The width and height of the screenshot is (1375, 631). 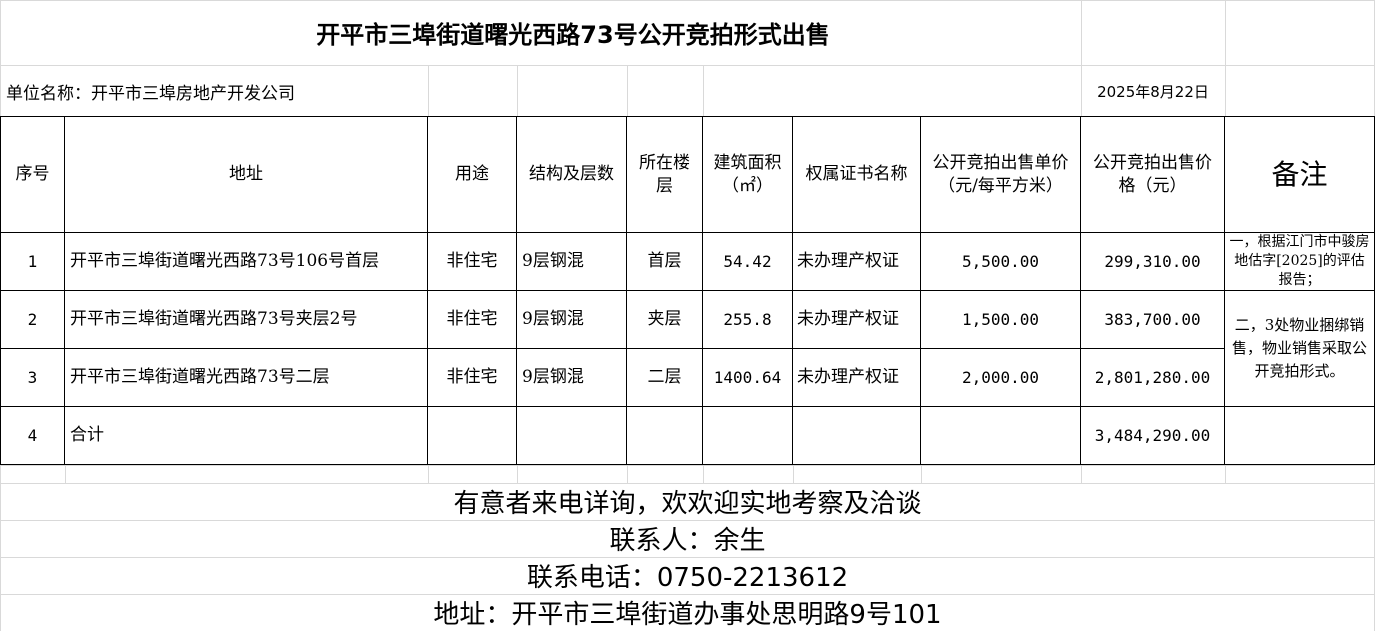 What do you see at coordinates (573, 35) in the screenshot?
I see `sheet-title: 开平市三埠街道曙光西路73号公开竞拍形式出售` at bounding box center [573, 35].